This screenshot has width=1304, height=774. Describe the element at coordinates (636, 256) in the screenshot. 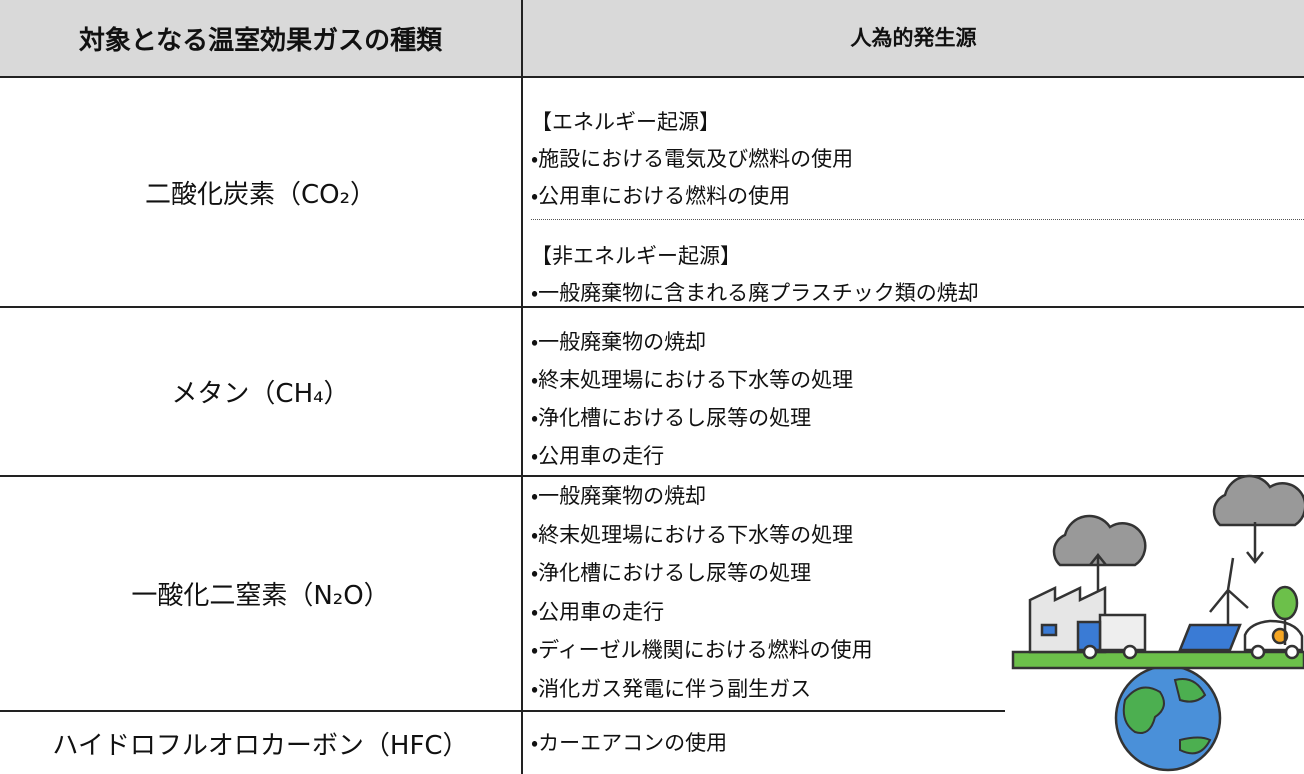

I see `group-heading: 【非エネルギー起源】` at that location.